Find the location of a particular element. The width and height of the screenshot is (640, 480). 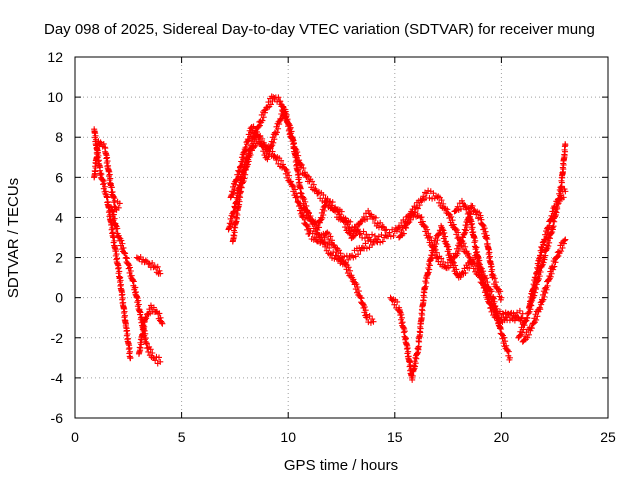

y-tick-label: 12 is located at coordinates (55, 57).